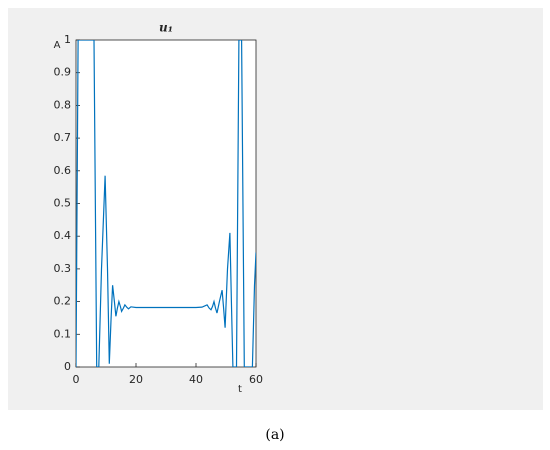 This screenshot has height=450, width=550. Describe the element at coordinates (63, 301) in the screenshot. I see `y-tick-label: 0.2` at that location.